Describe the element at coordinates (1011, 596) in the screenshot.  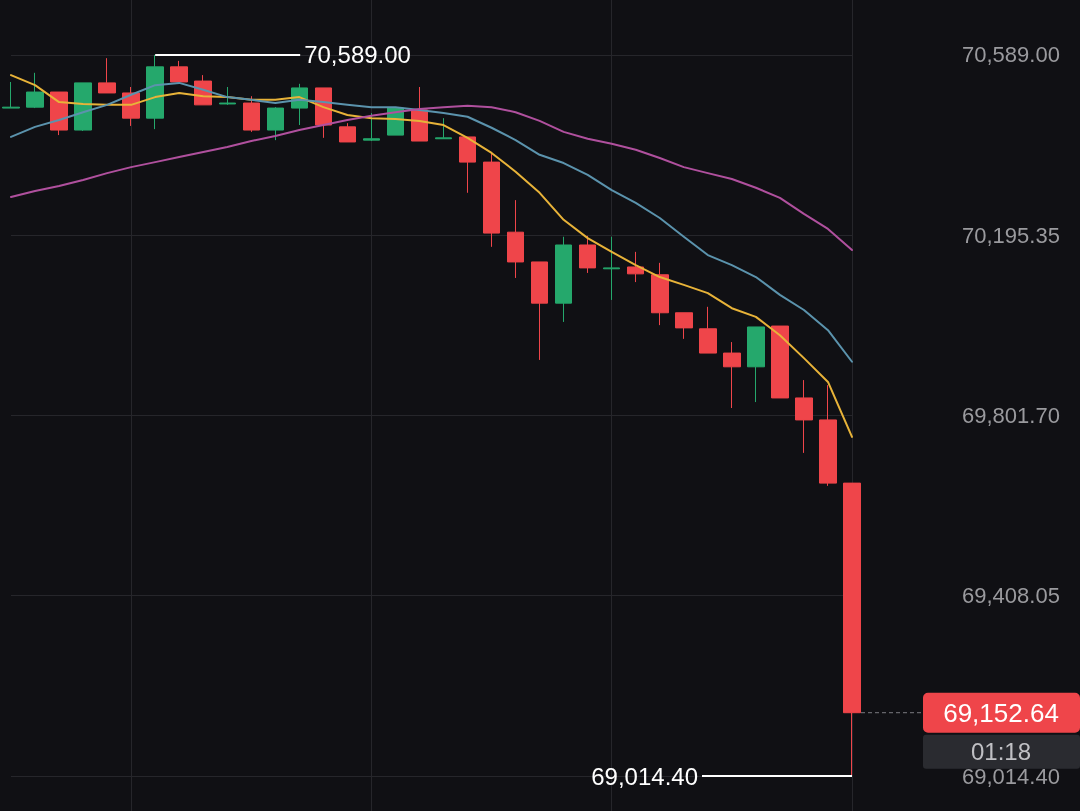
I see `y-tick-label: 69,408.05` at that location.